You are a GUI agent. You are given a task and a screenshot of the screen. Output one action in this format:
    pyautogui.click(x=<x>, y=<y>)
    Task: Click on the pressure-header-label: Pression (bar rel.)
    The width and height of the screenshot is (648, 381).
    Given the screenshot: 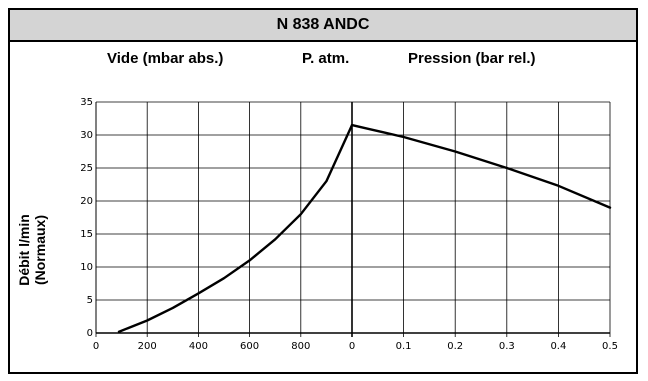 What is the action you would take?
    pyautogui.click(x=472, y=58)
    